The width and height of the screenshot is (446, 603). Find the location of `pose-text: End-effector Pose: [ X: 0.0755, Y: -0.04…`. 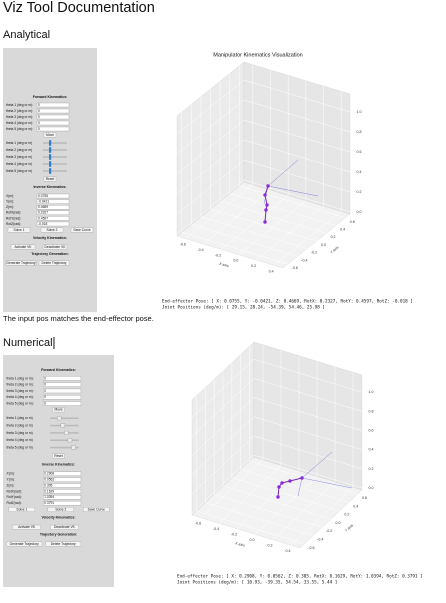

pose-text: End-effector Pose: [ X: 0.0755, Y: -0.04… is located at coordinates (287, 302).